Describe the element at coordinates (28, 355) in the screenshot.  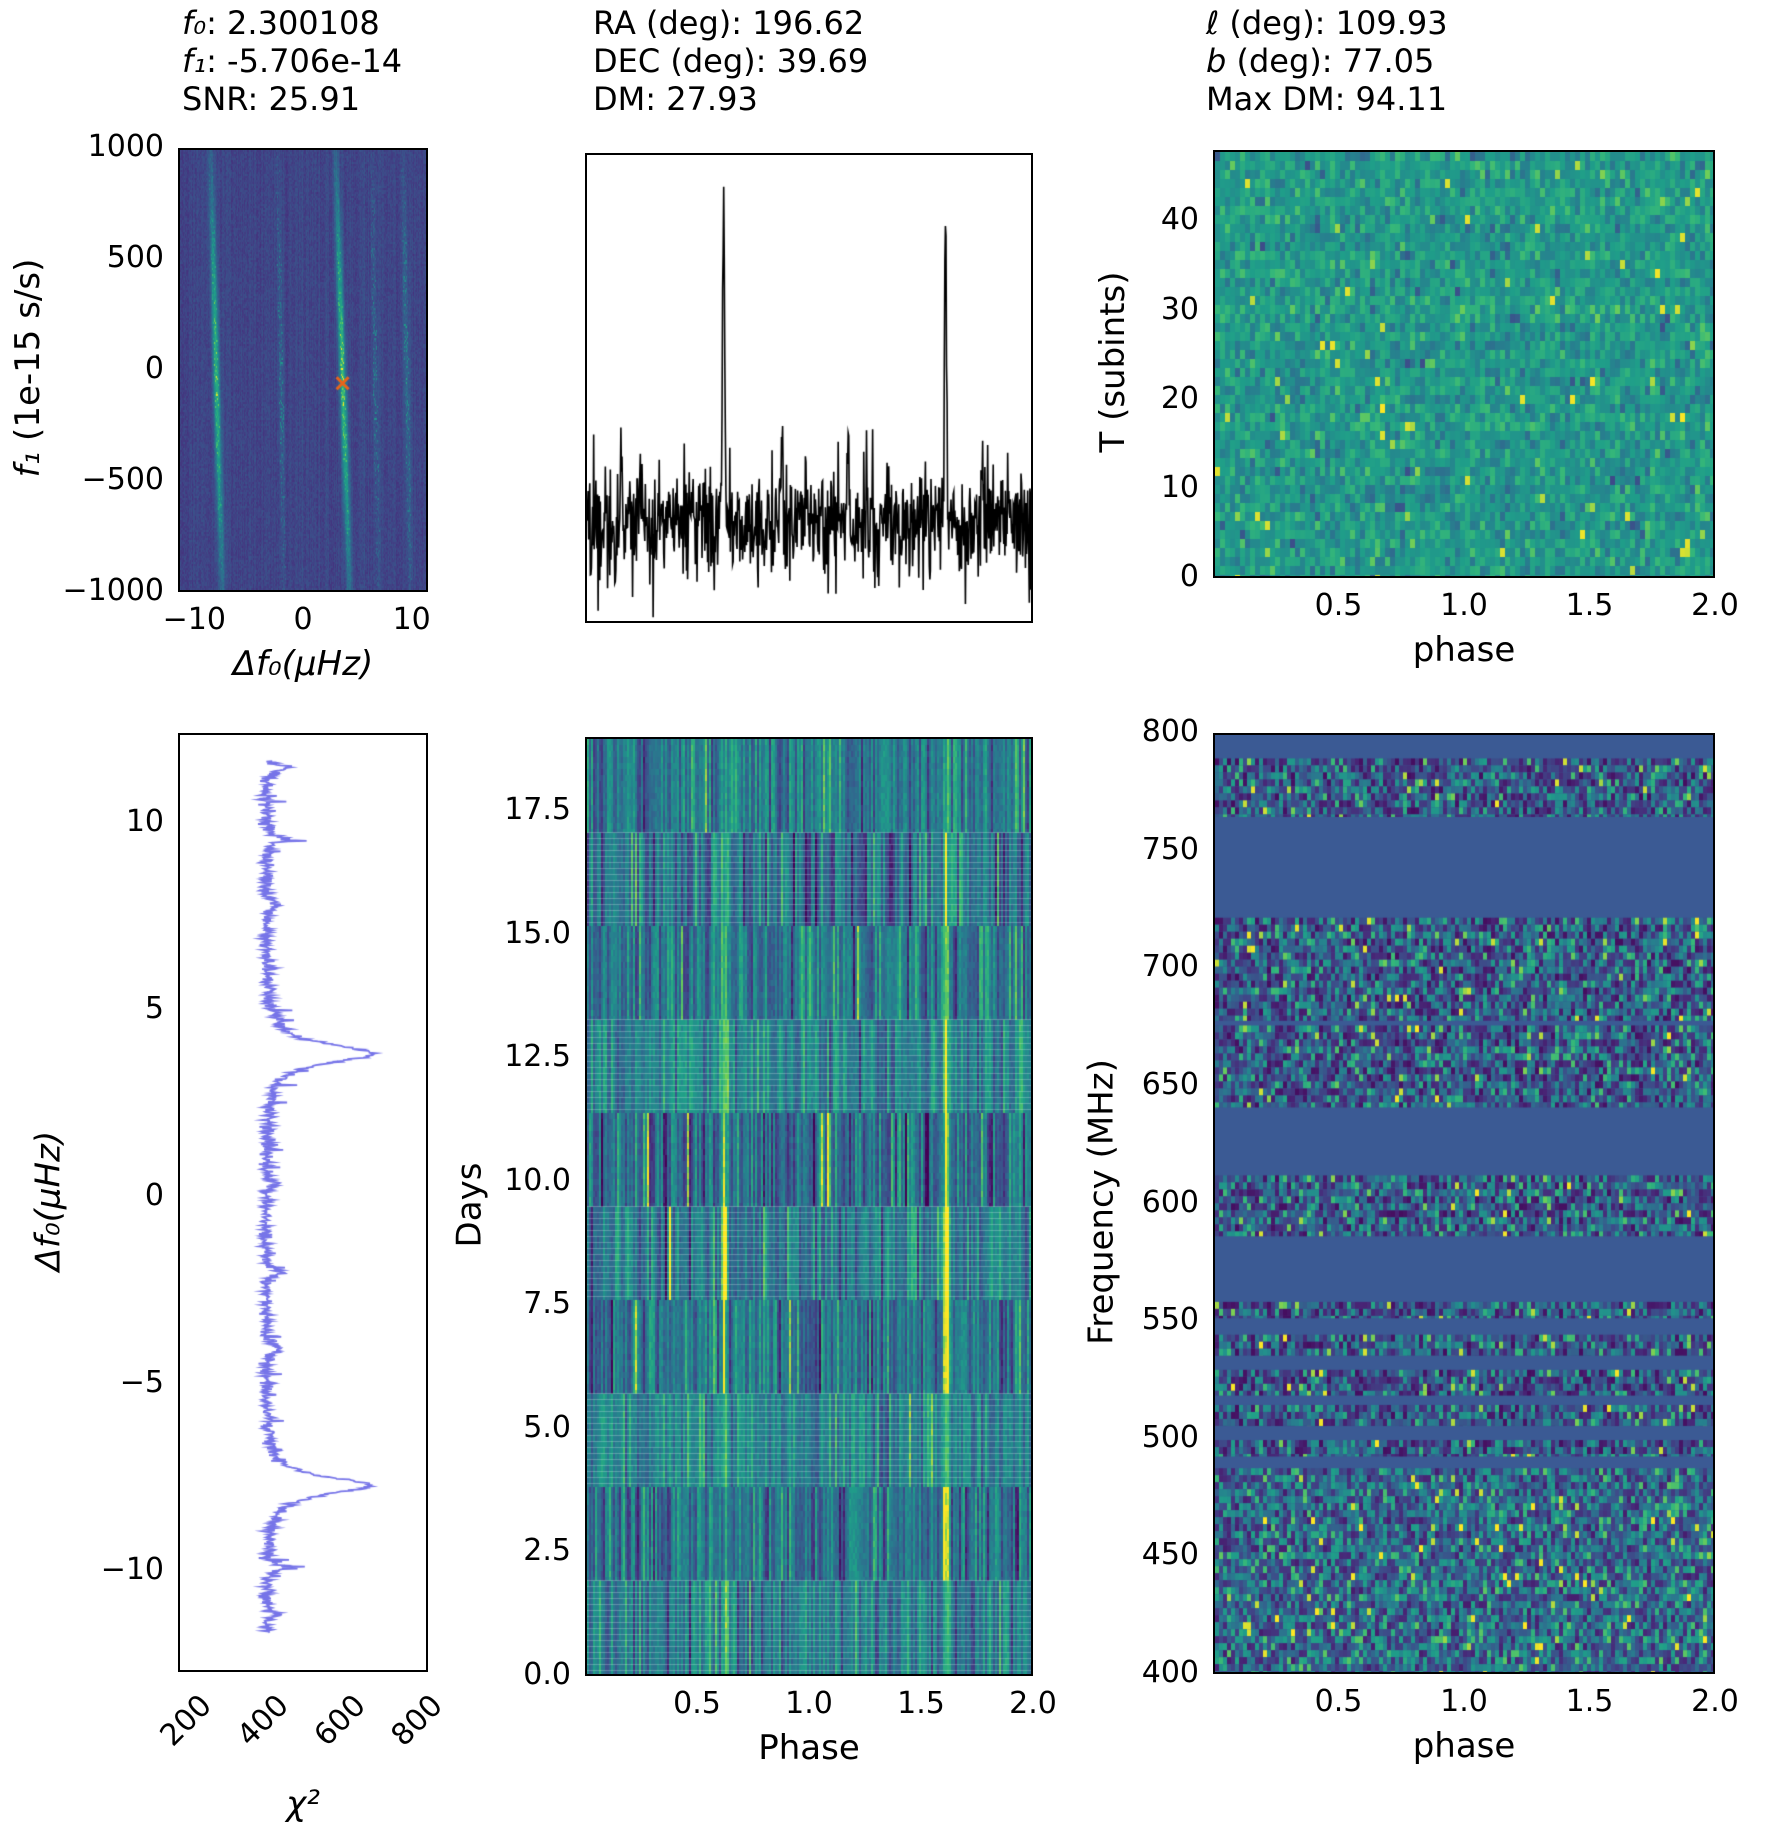
I see `text-segment: (1e-15 s/s)` at that location.